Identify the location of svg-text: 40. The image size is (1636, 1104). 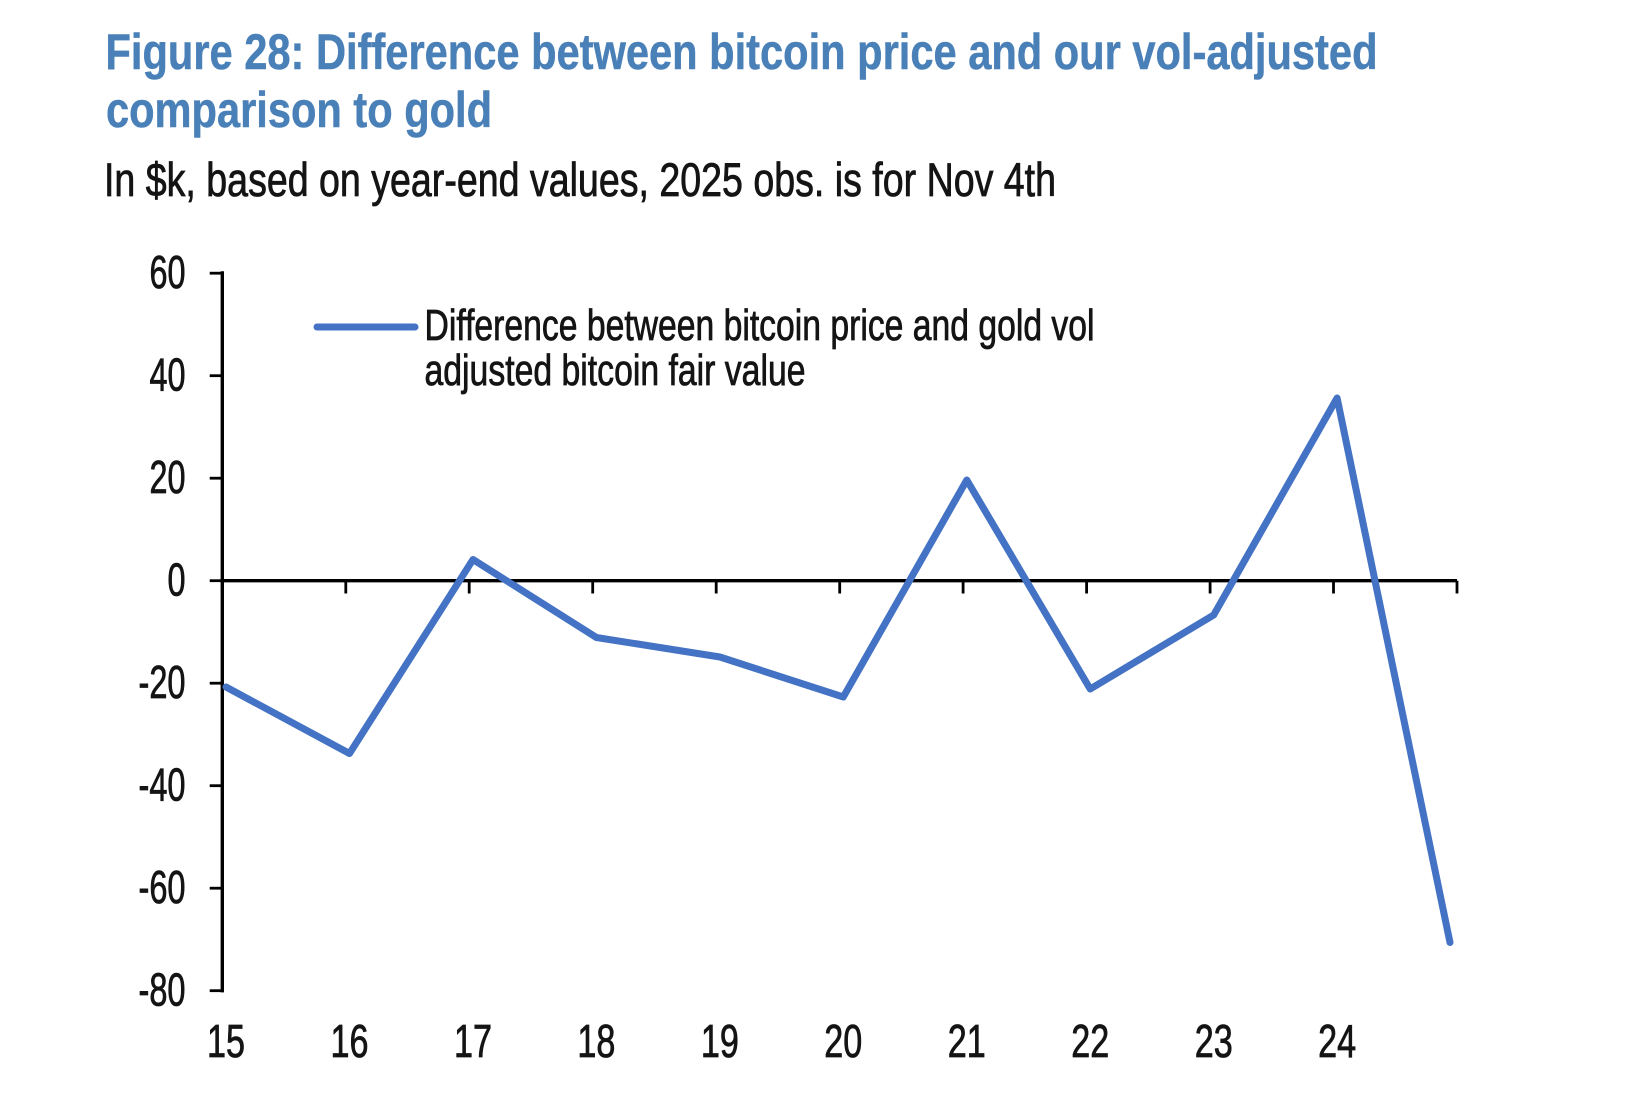
(168, 375).